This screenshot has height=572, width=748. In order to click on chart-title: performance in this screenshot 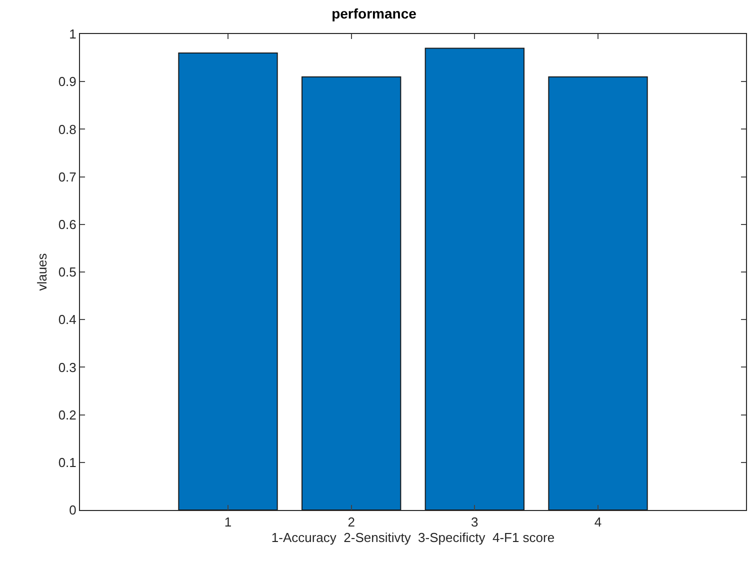, I will do `click(374, 13)`.